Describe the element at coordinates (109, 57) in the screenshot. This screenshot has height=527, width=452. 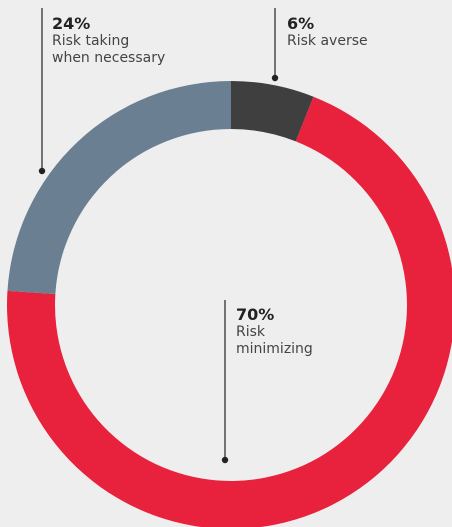
I see `label-risk-taking-text-line2: when necessary` at that location.